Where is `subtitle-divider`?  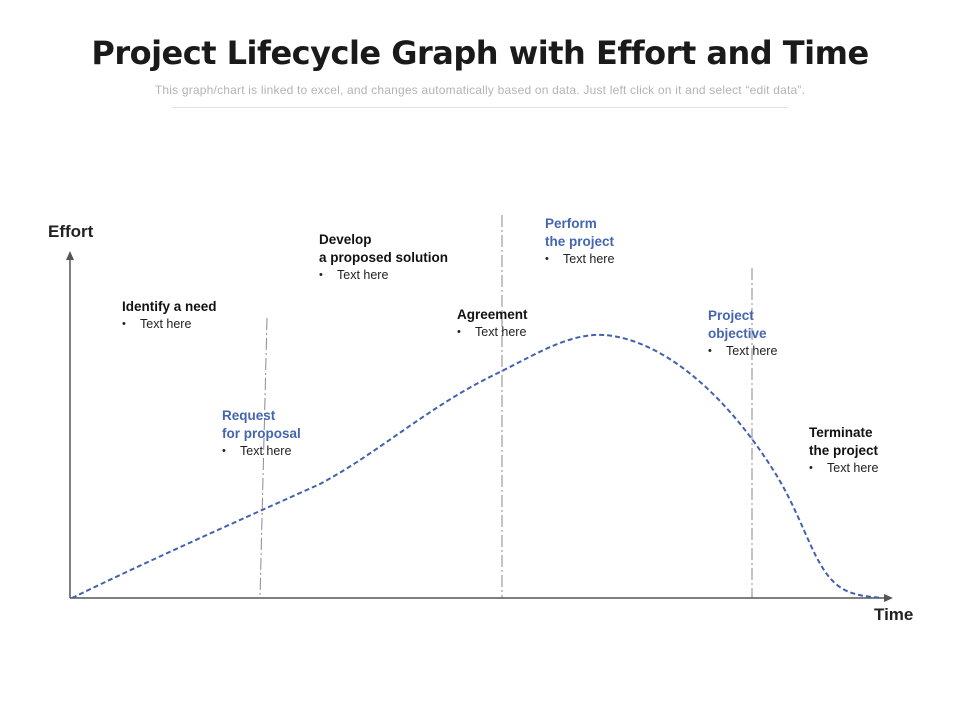 subtitle-divider is located at coordinates (480, 107).